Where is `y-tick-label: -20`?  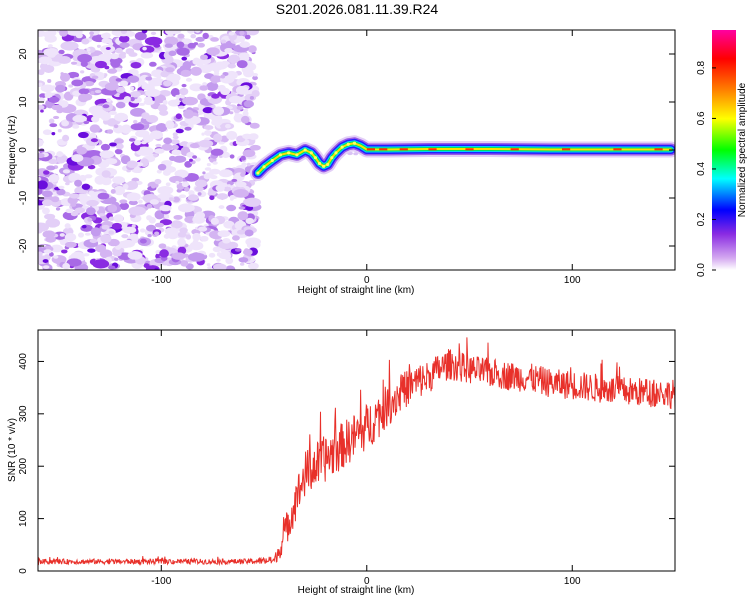 y-tick-label: -20 is located at coordinates (23, 245).